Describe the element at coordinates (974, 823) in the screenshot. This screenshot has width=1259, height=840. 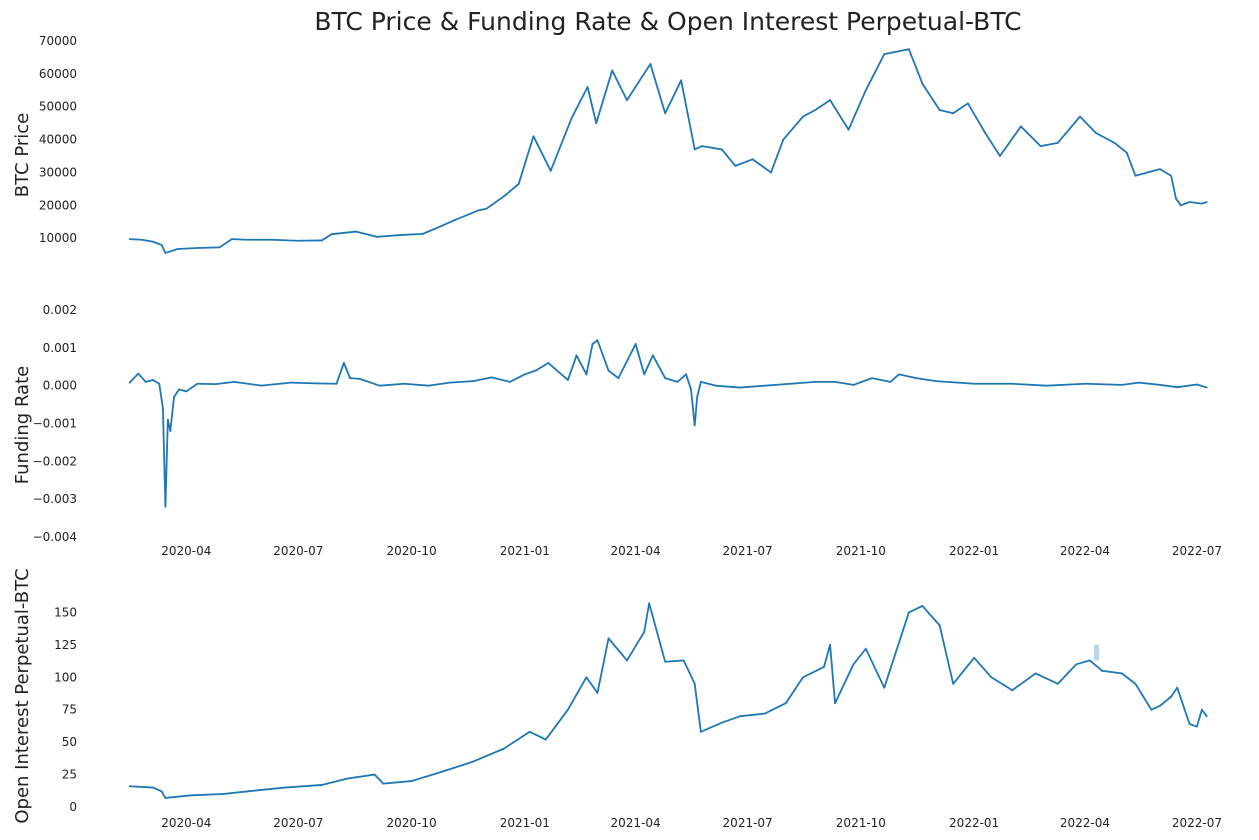
I see `x-tick-label: 2022-01` at that location.